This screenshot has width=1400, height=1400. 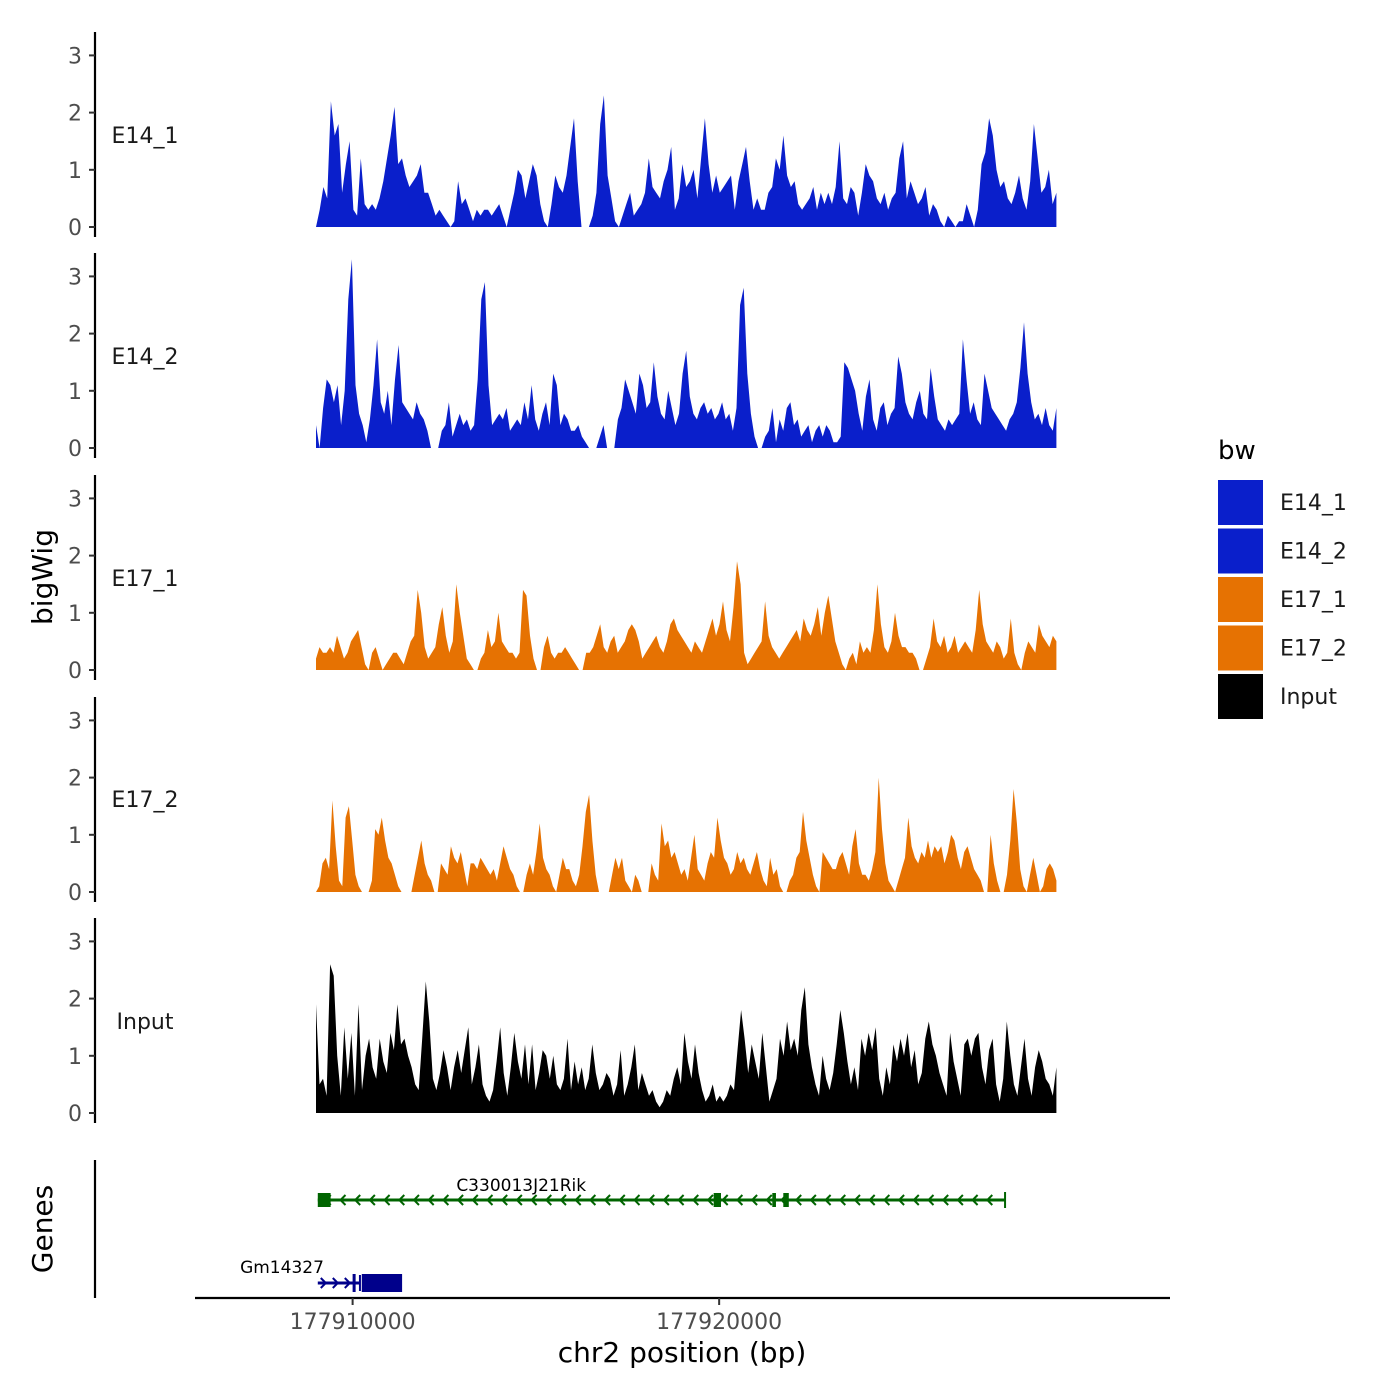 What do you see at coordinates (145, 357) in the screenshot?
I see `track-label: E14_2` at bounding box center [145, 357].